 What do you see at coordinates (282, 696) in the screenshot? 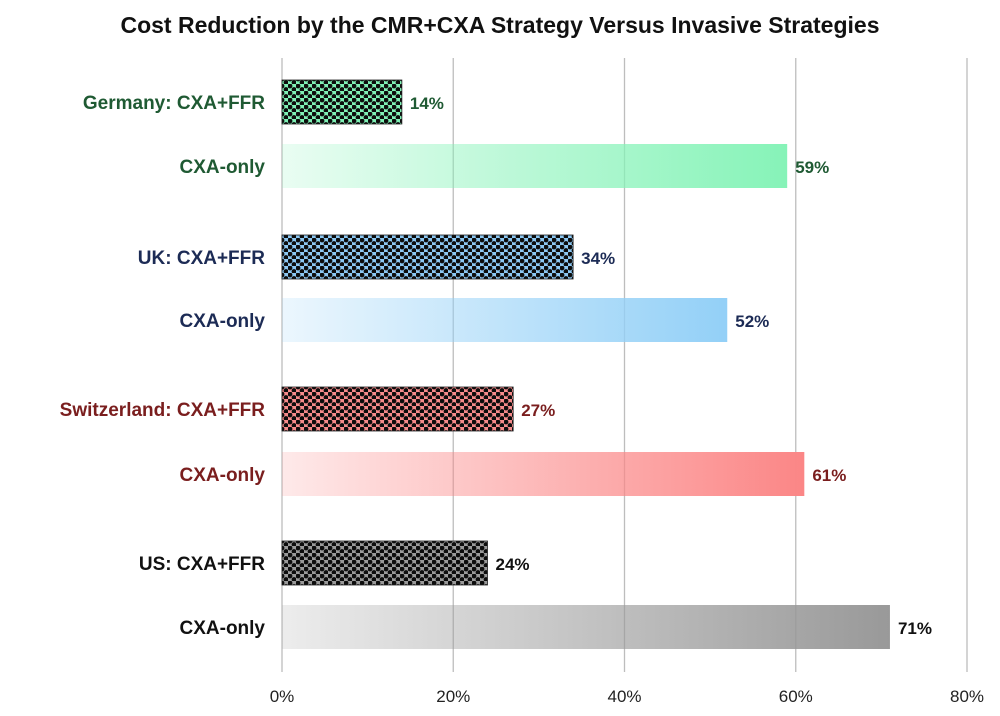
I see `x-tick-label: 0%` at bounding box center [282, 696].